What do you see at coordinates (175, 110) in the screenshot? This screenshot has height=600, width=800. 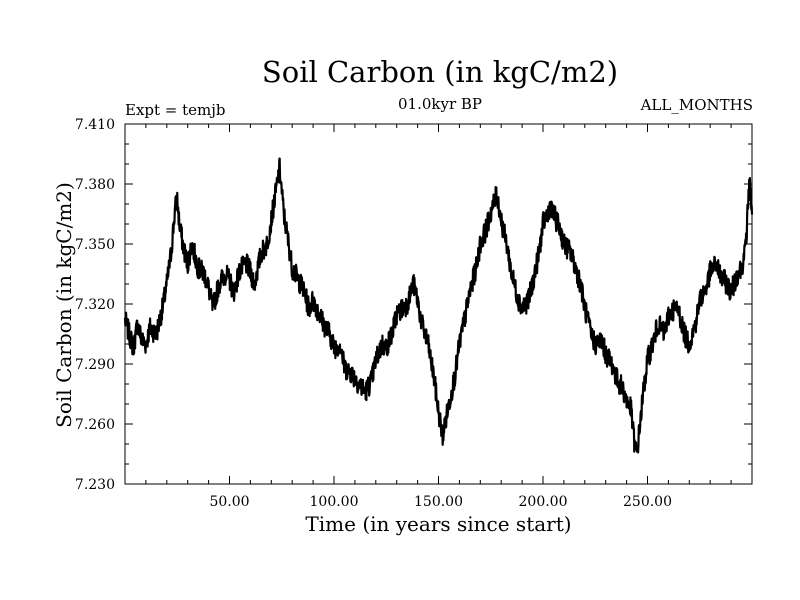 I see `experiment-label: Expt = temjb` at bounding box center [175, 110].